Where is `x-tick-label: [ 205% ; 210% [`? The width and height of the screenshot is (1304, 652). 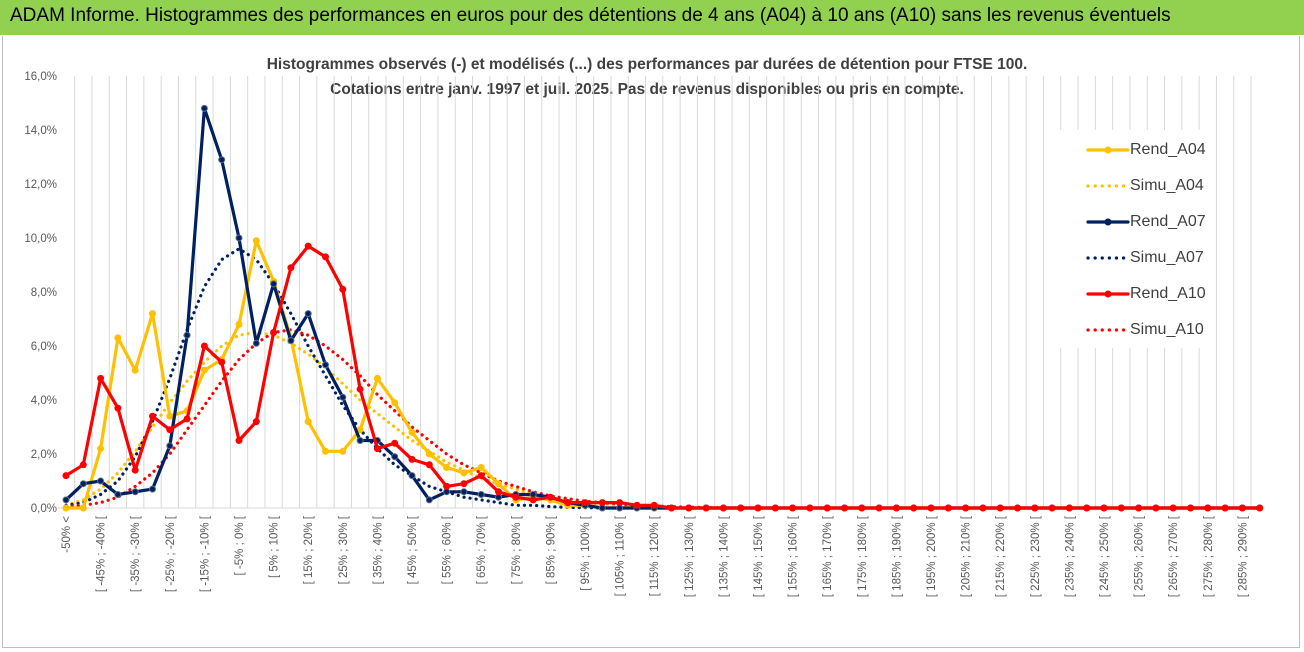 x-tick-label: [ 205% ; 210% [ is located at coordinates (967, 556).